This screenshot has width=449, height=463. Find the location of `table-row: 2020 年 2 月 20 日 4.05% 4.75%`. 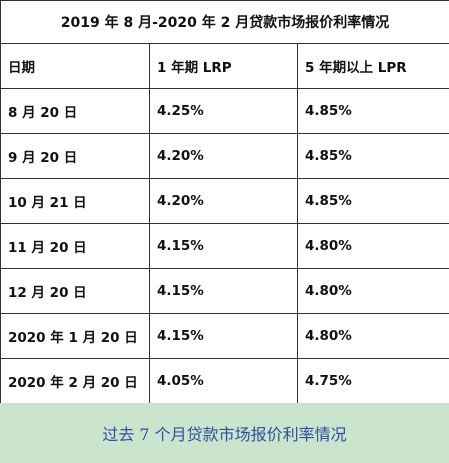

table-row: 2020 年 2 月 20 日 4.05% 4.75% is located at coordinates (224, 381).